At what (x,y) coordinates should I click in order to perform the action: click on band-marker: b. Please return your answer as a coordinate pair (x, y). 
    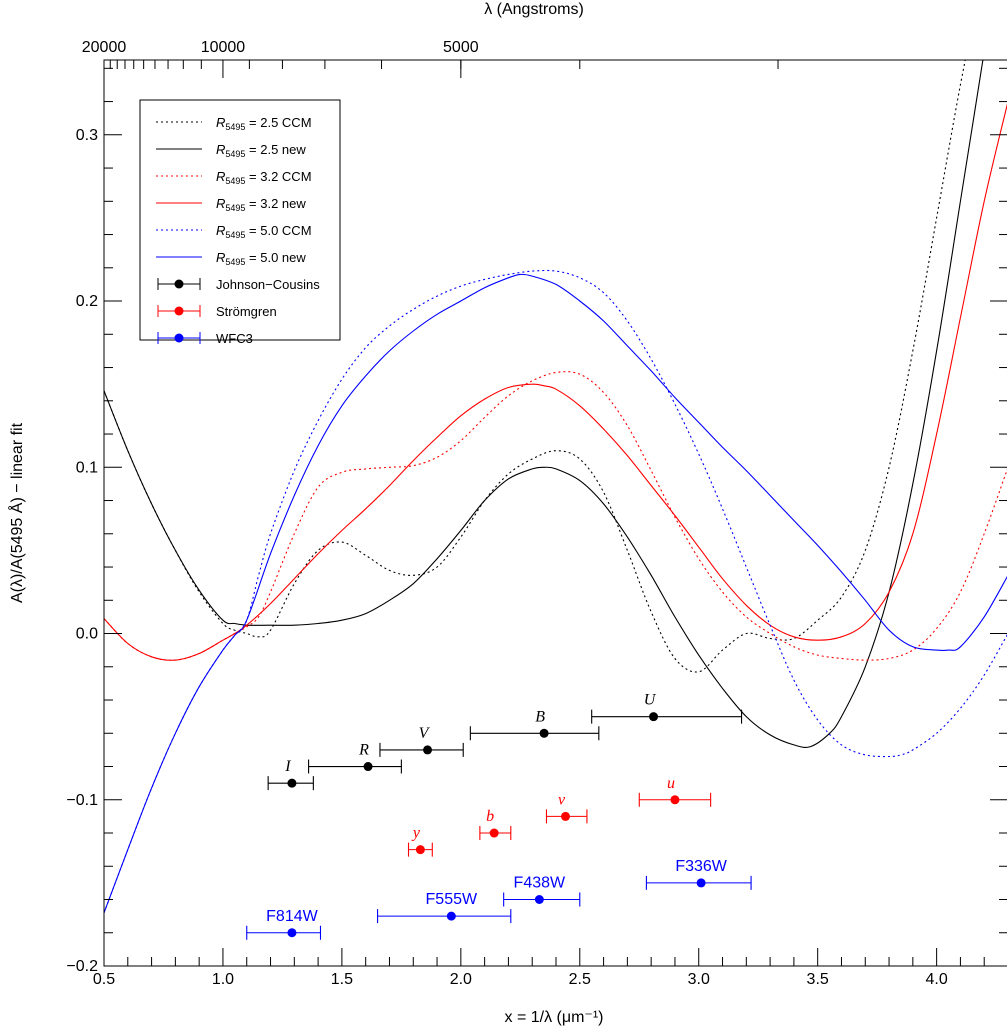
    Looking at the image, I should click on (495, 824).